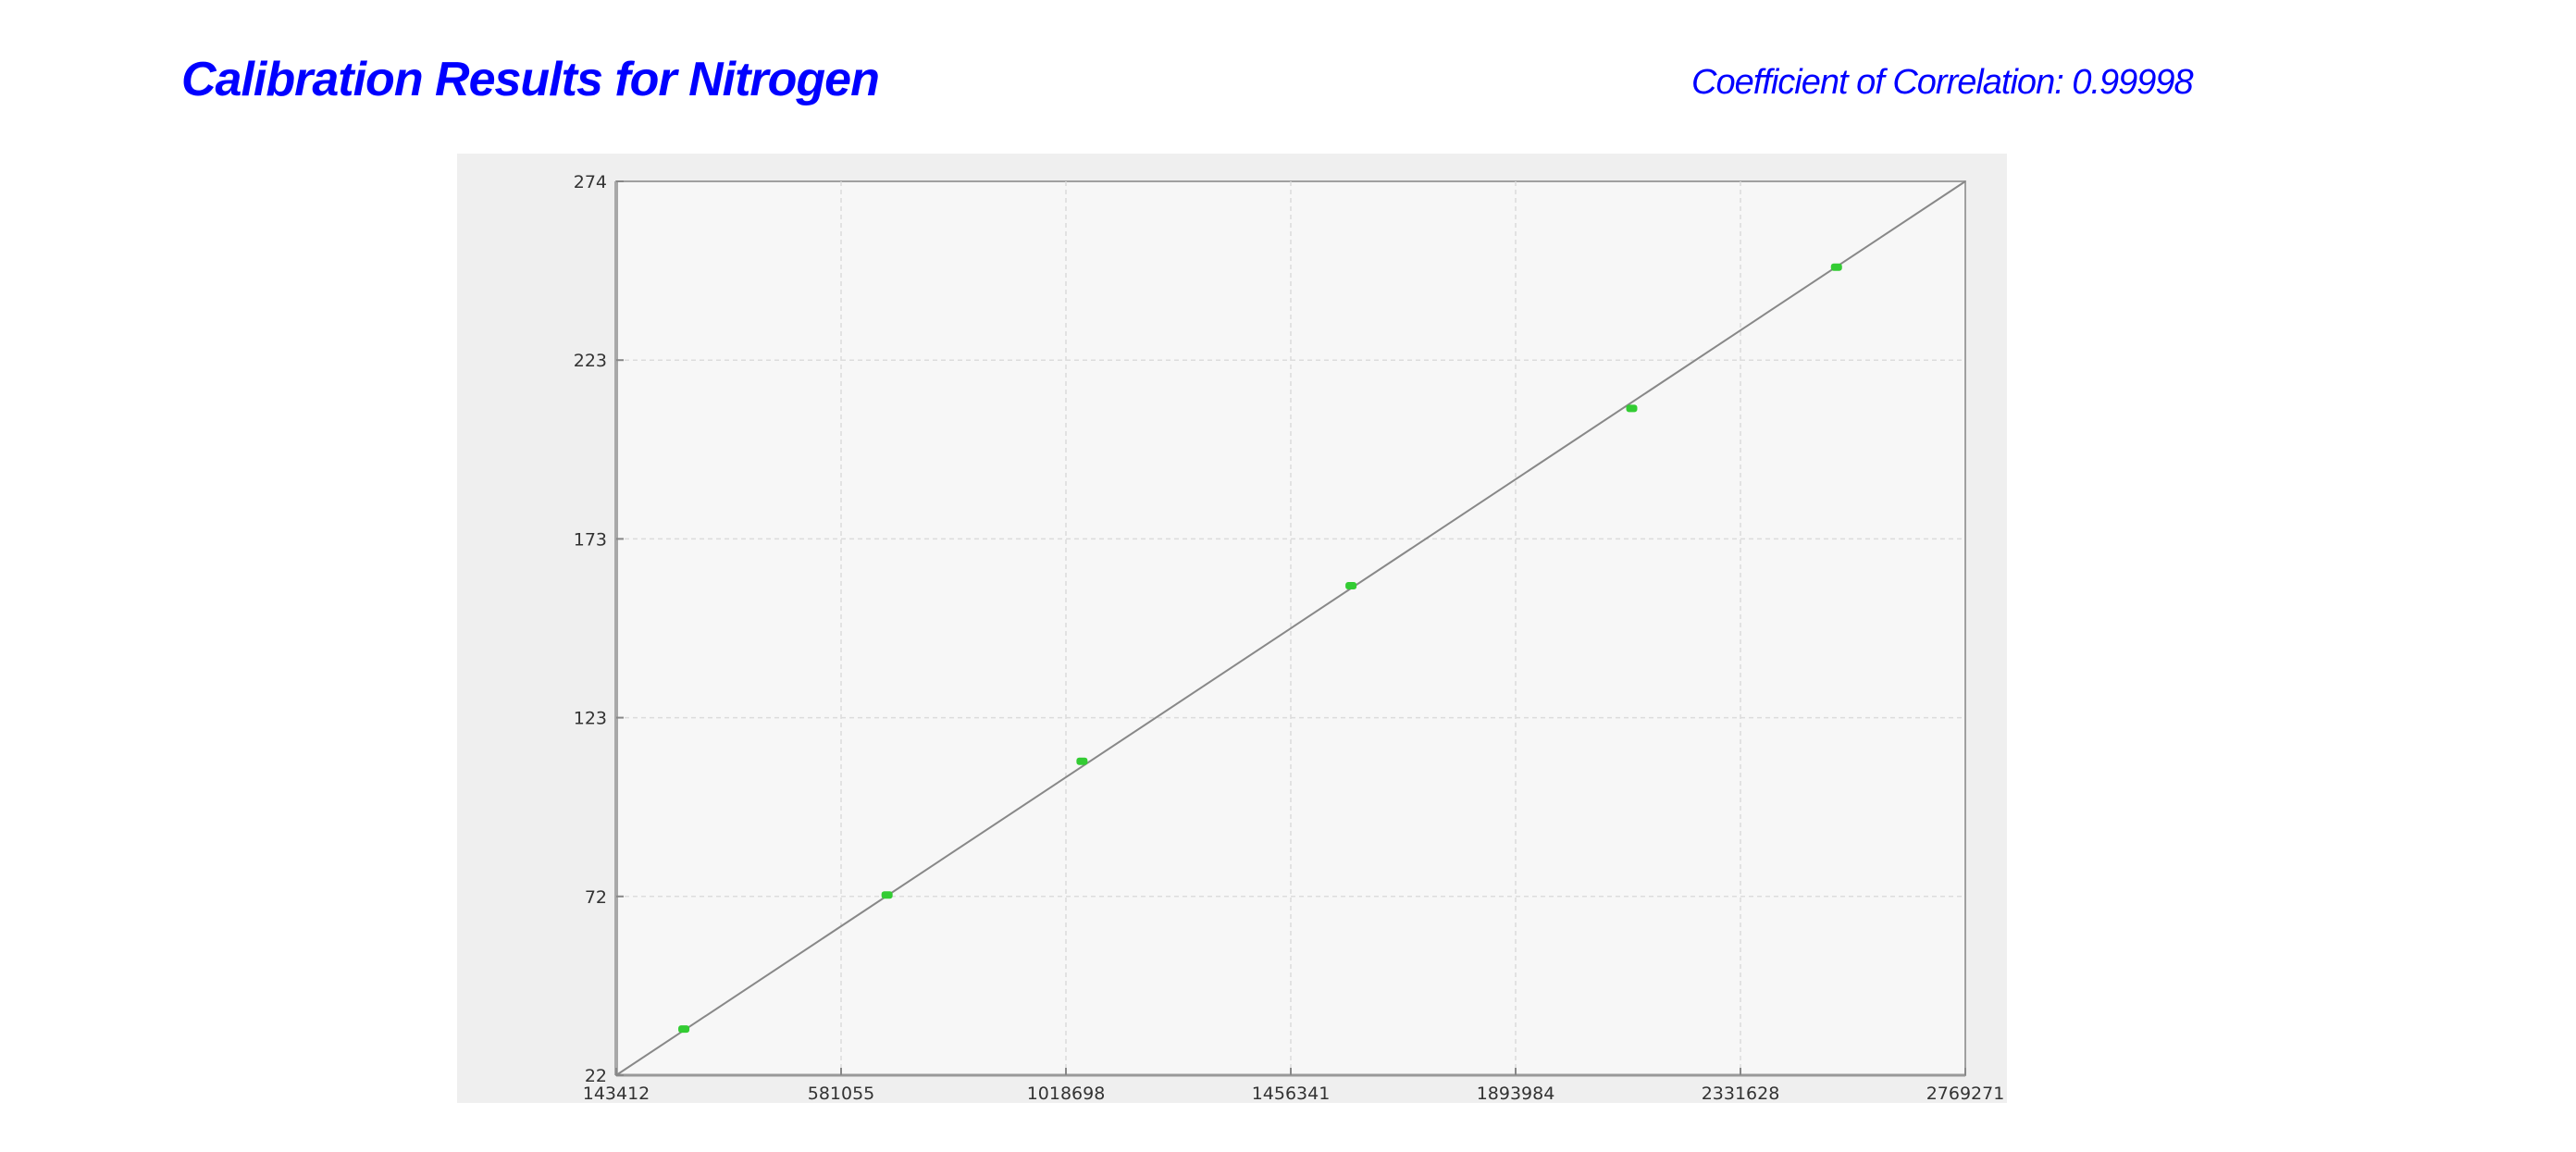  I want to click on y-tick-label: 72, so click(596, 898).